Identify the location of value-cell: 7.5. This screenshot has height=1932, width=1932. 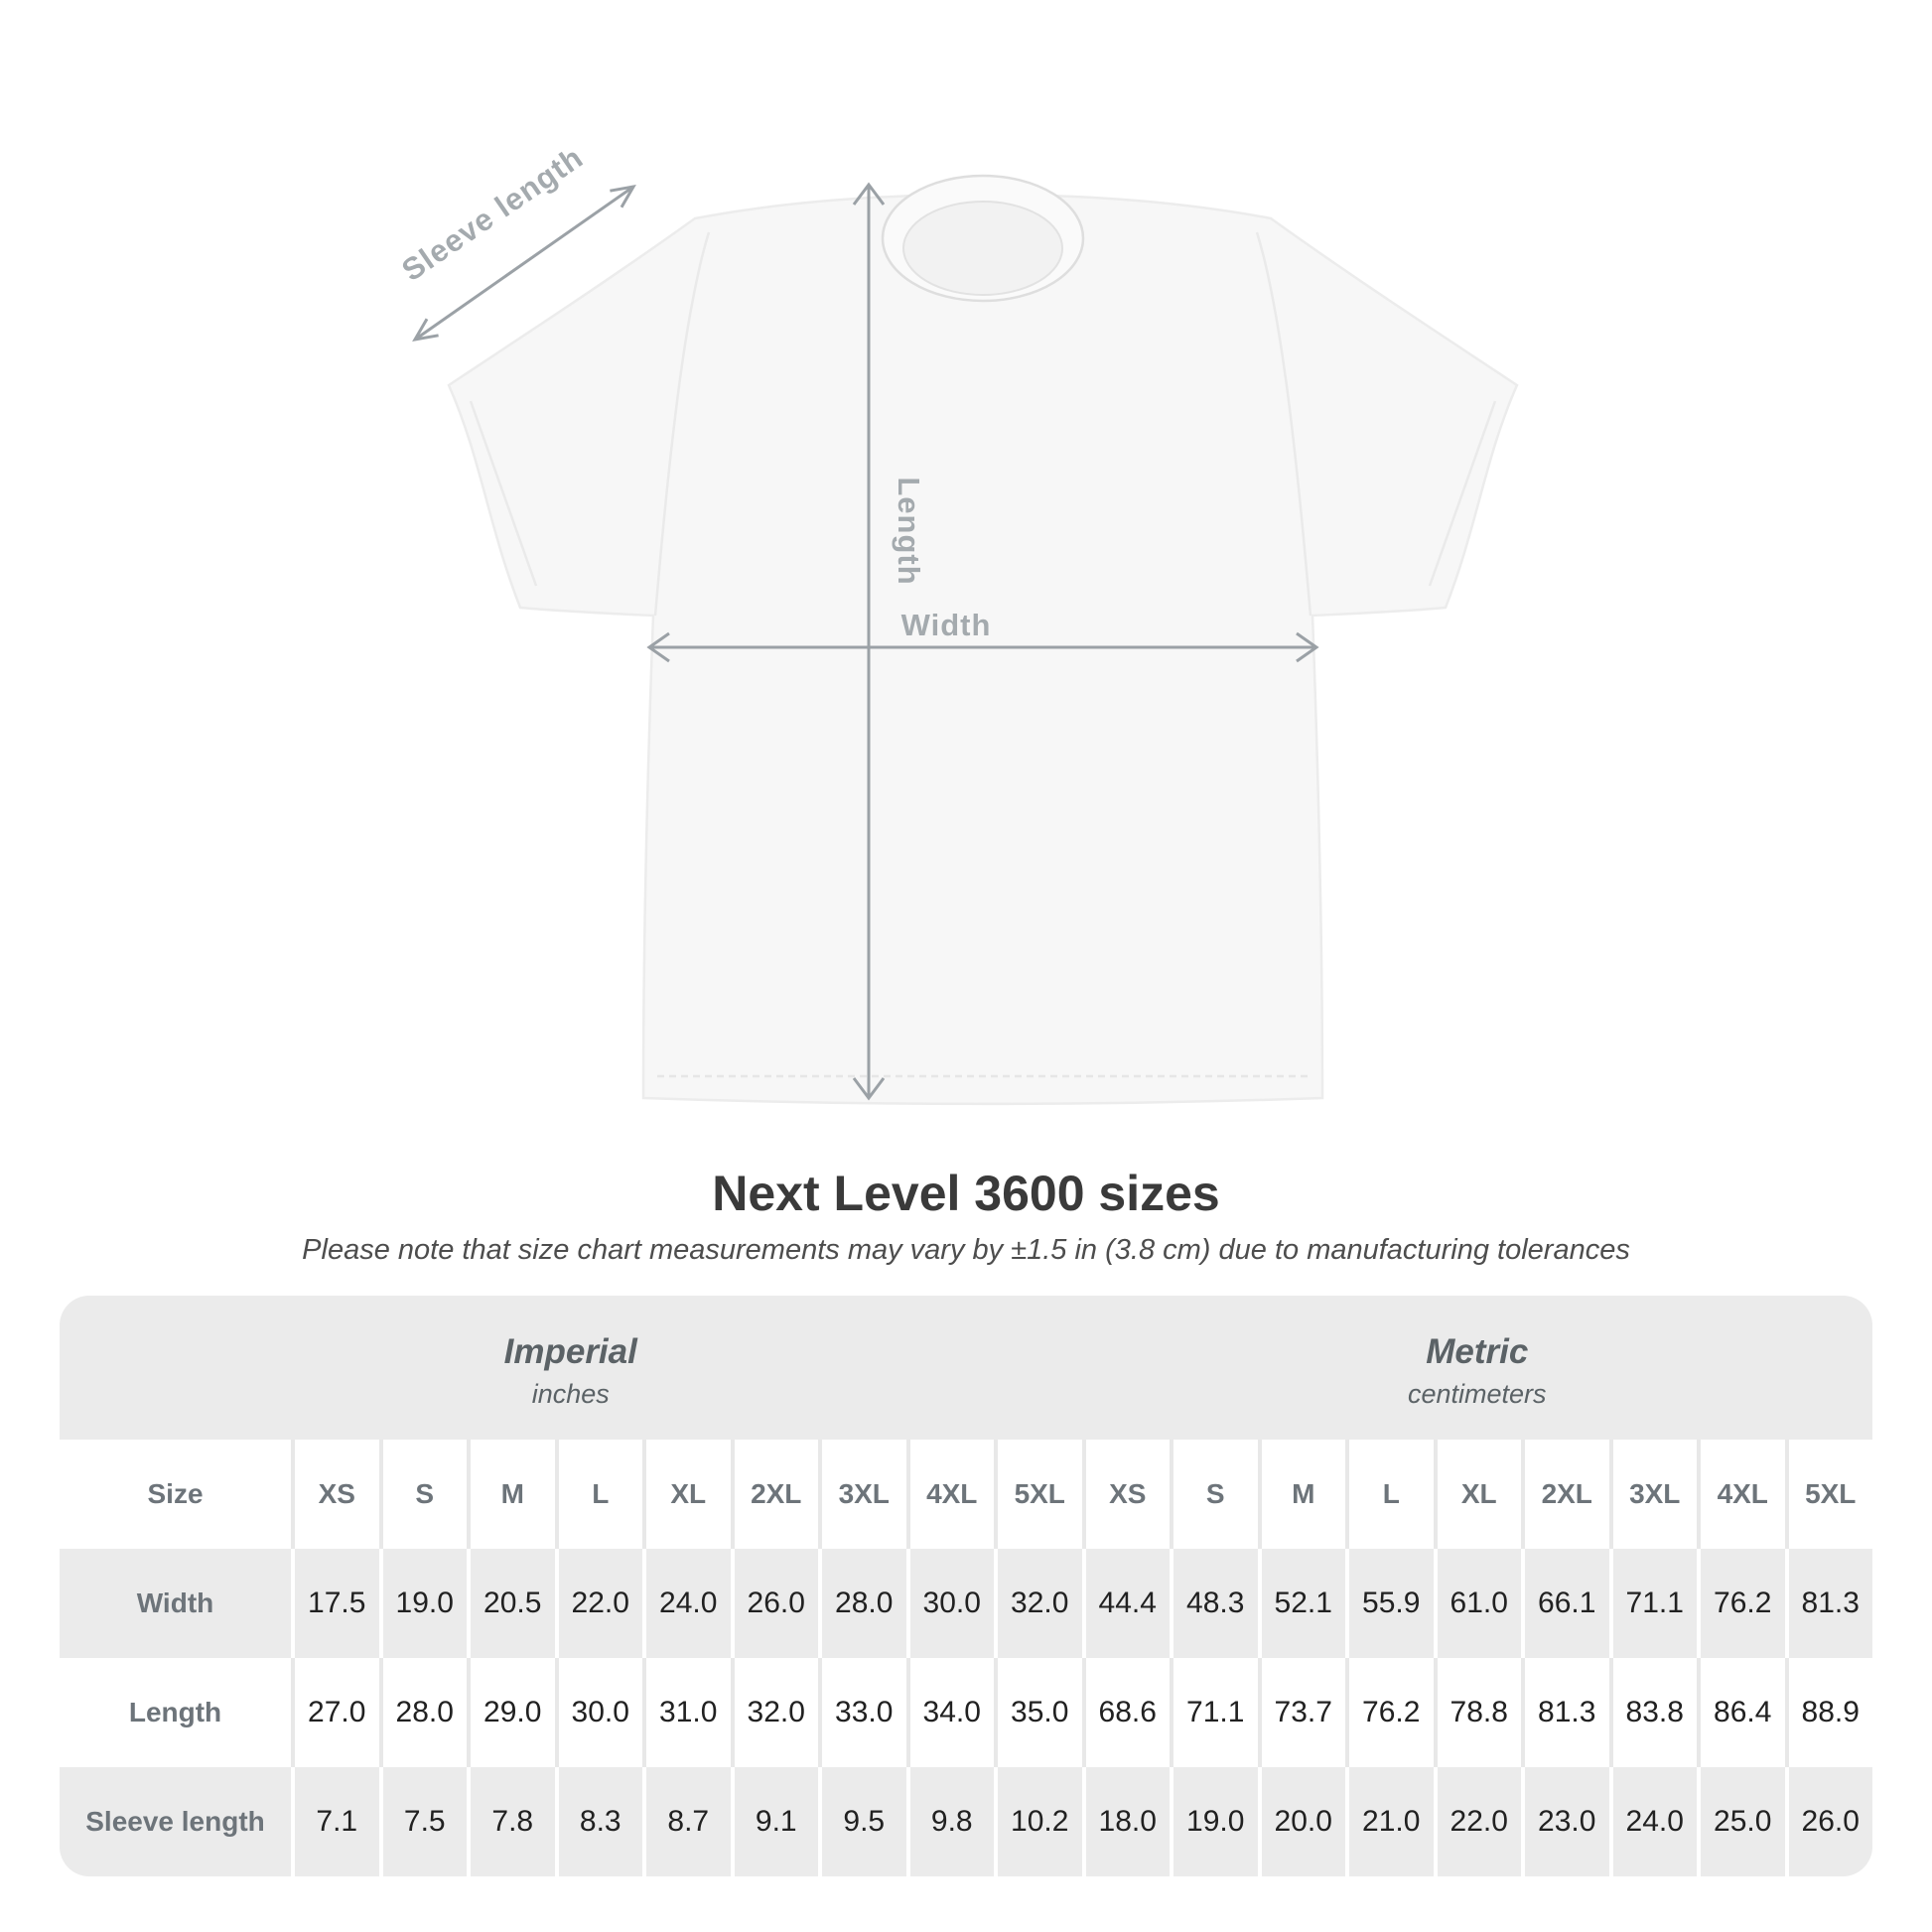
(423, 1822).